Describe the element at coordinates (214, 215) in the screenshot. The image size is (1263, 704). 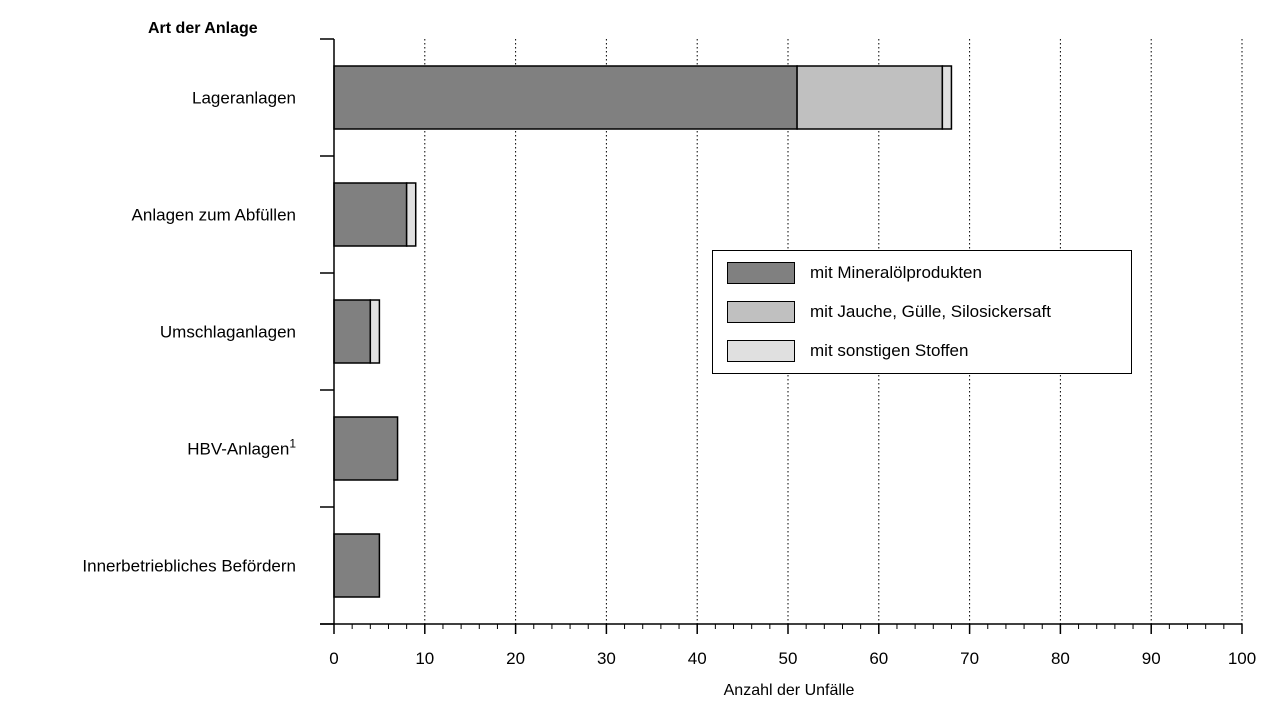
I see `category-label: Anlagen zum Abfüllen` at that location.